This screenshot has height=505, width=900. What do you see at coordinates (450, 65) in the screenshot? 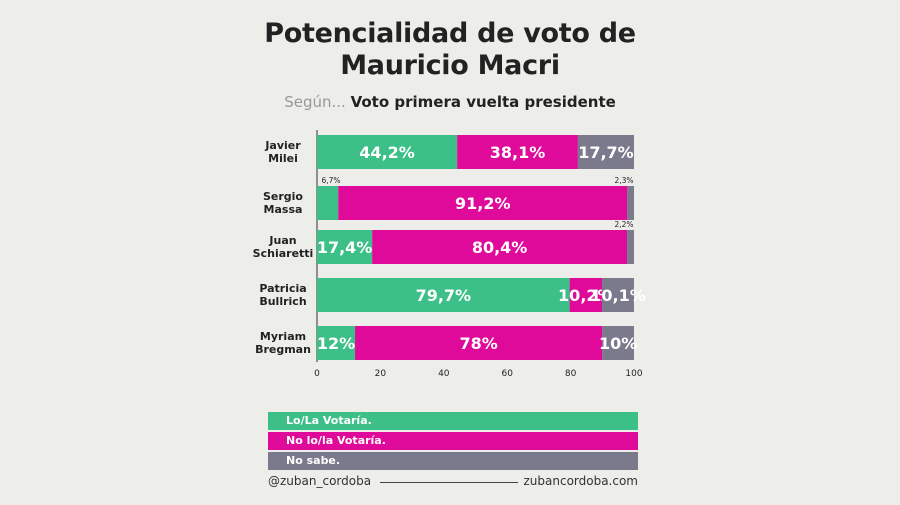
I see `chart-title-line-2: Mauricio Macri` at bounding box center [450, 65].